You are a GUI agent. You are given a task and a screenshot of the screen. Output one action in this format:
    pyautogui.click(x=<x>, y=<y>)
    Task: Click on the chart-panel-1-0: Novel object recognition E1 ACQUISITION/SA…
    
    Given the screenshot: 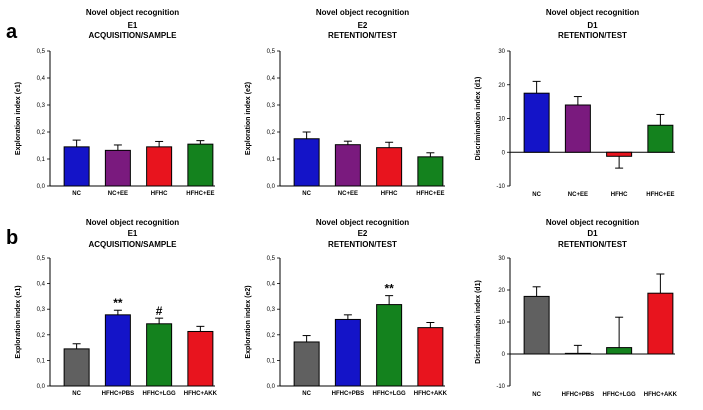 What is the action you would take?
    pyautogui.click(x=116, y=307)
    